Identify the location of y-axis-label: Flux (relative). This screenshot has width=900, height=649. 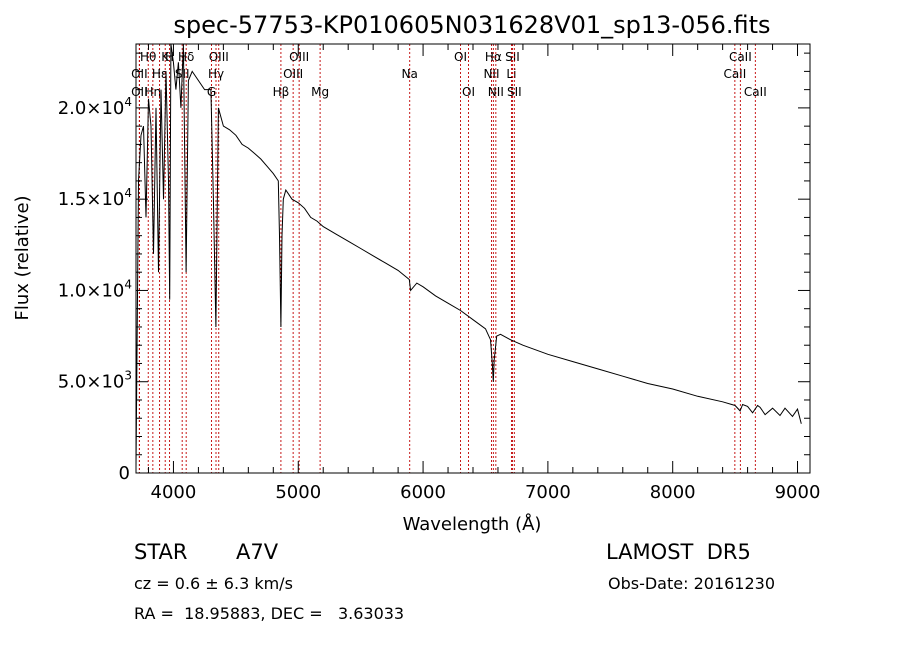
(22, 257).